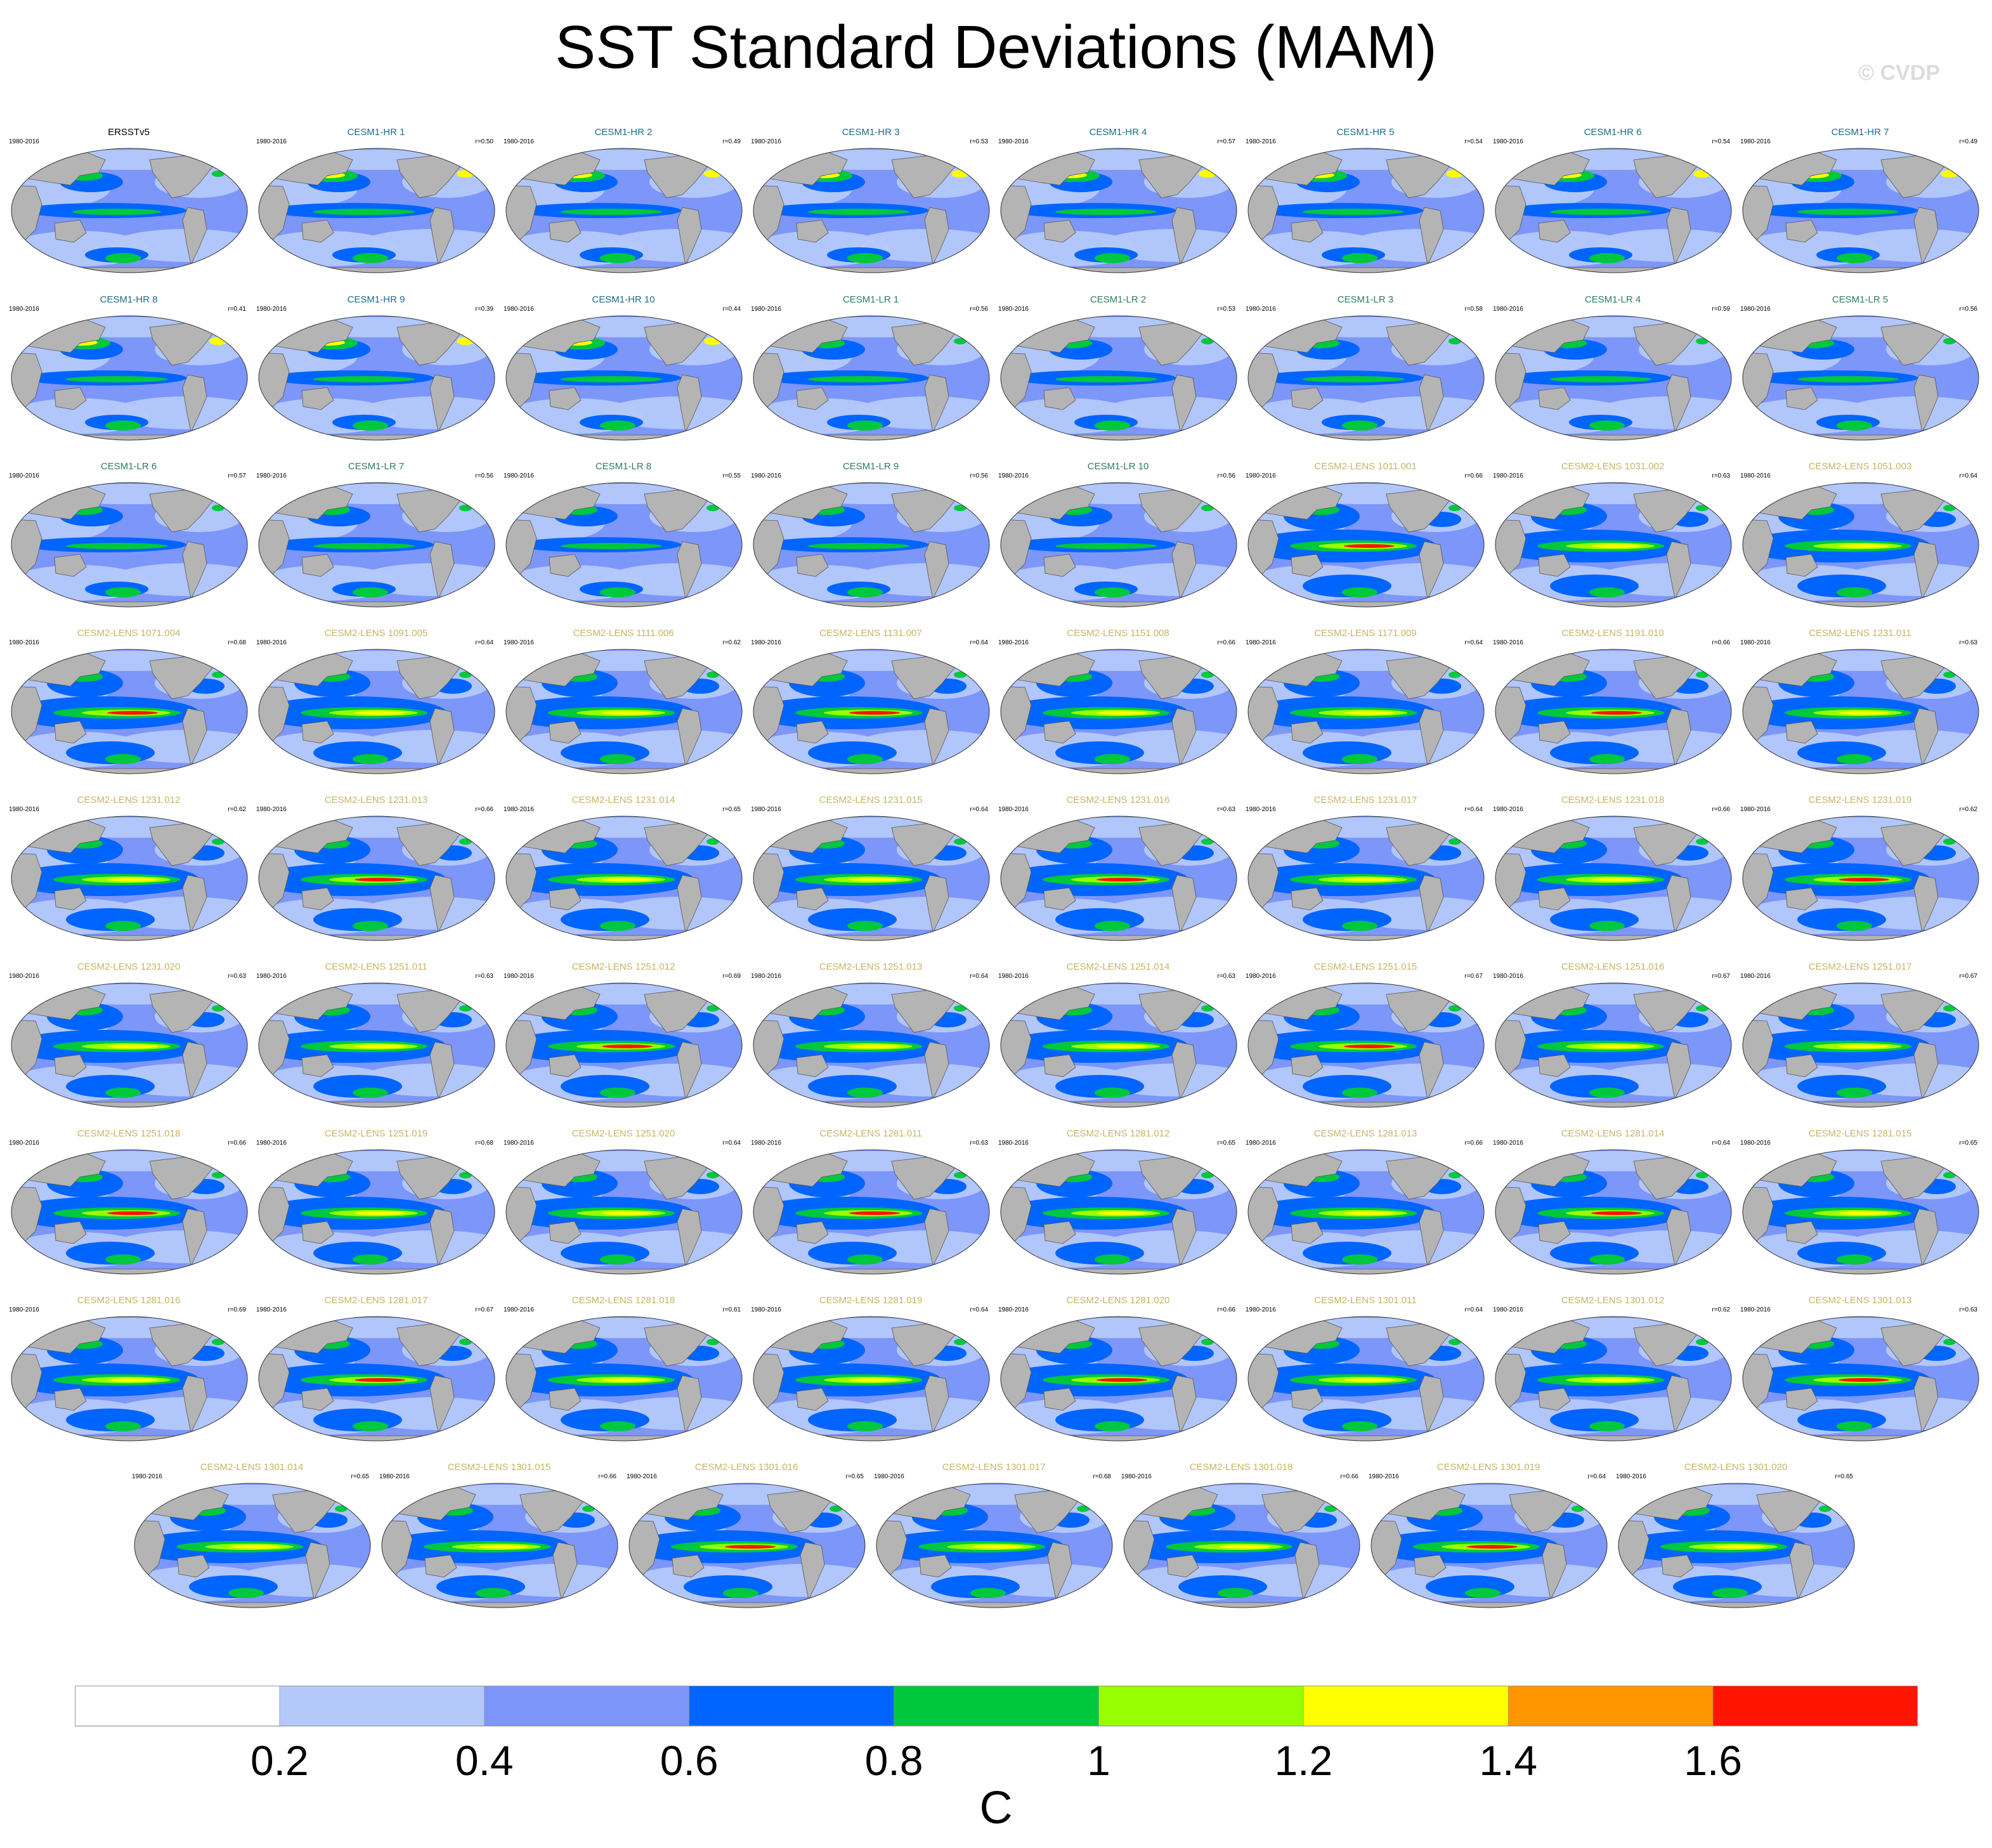 This screenshot has width=1992, height=1848. I want to click on map-panel: CESM2-LENS 1231.020 1980-2016 r=0.63, so click(128, 1039).